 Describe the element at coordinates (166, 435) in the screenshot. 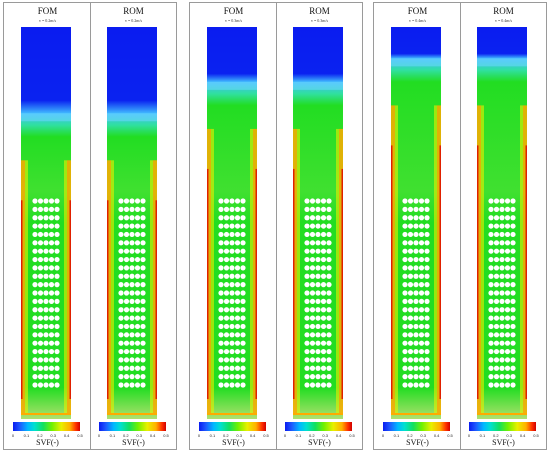

I see `colorbar-tick: 0.5` at that location.